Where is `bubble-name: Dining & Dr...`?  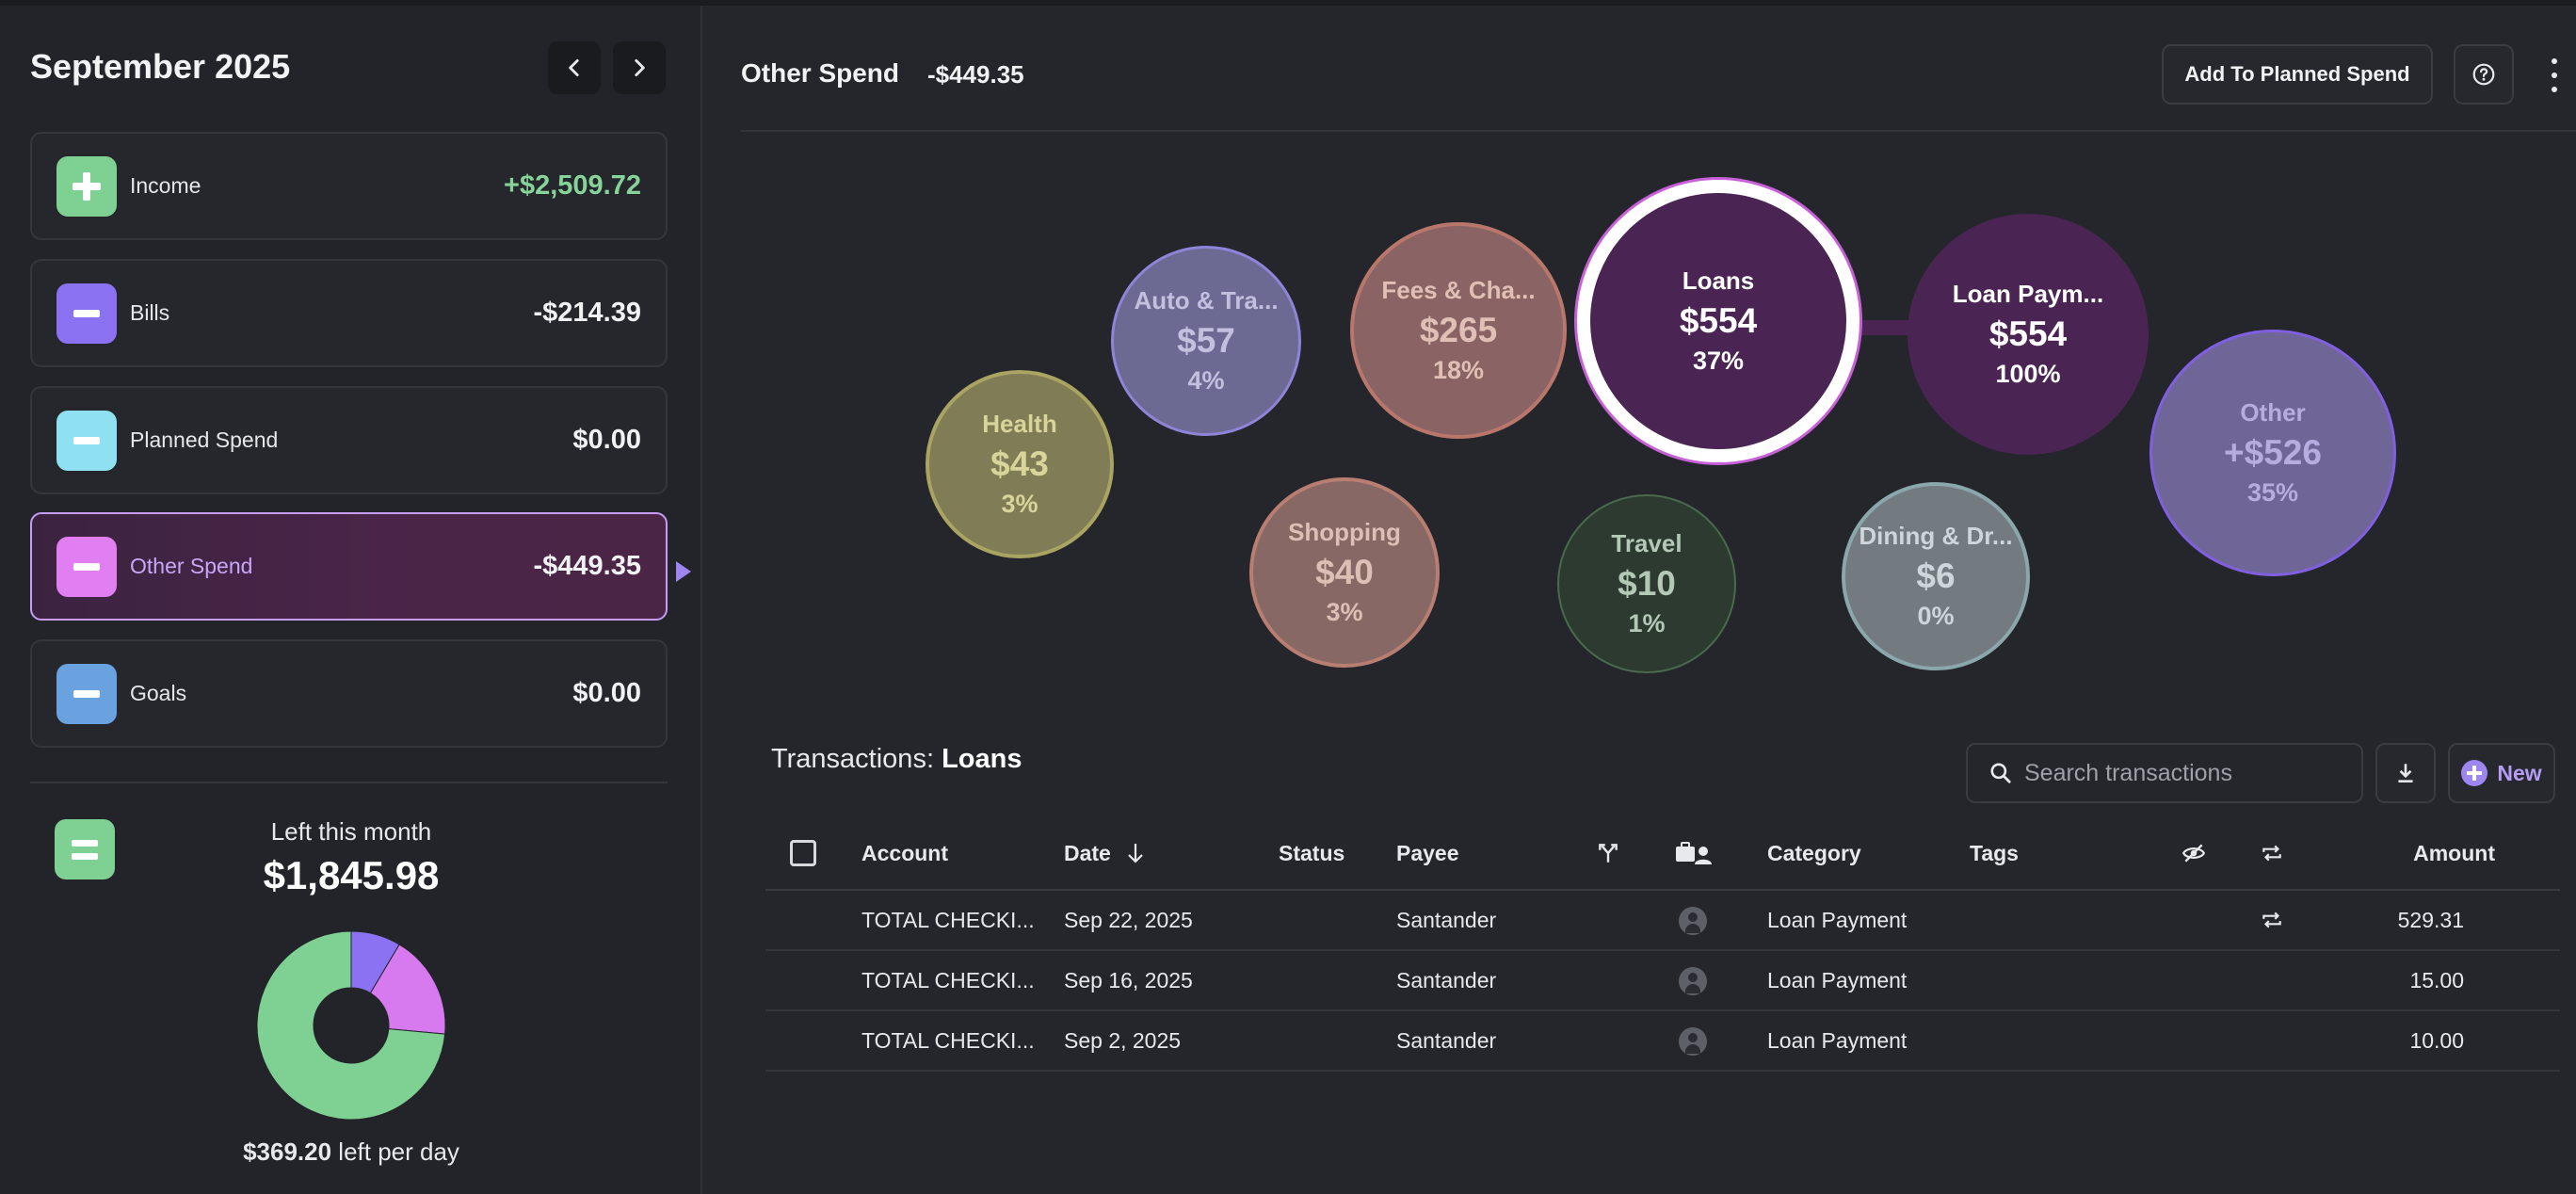 bubble-name: Dining & Dr... is located at coordinates (1936, 536).